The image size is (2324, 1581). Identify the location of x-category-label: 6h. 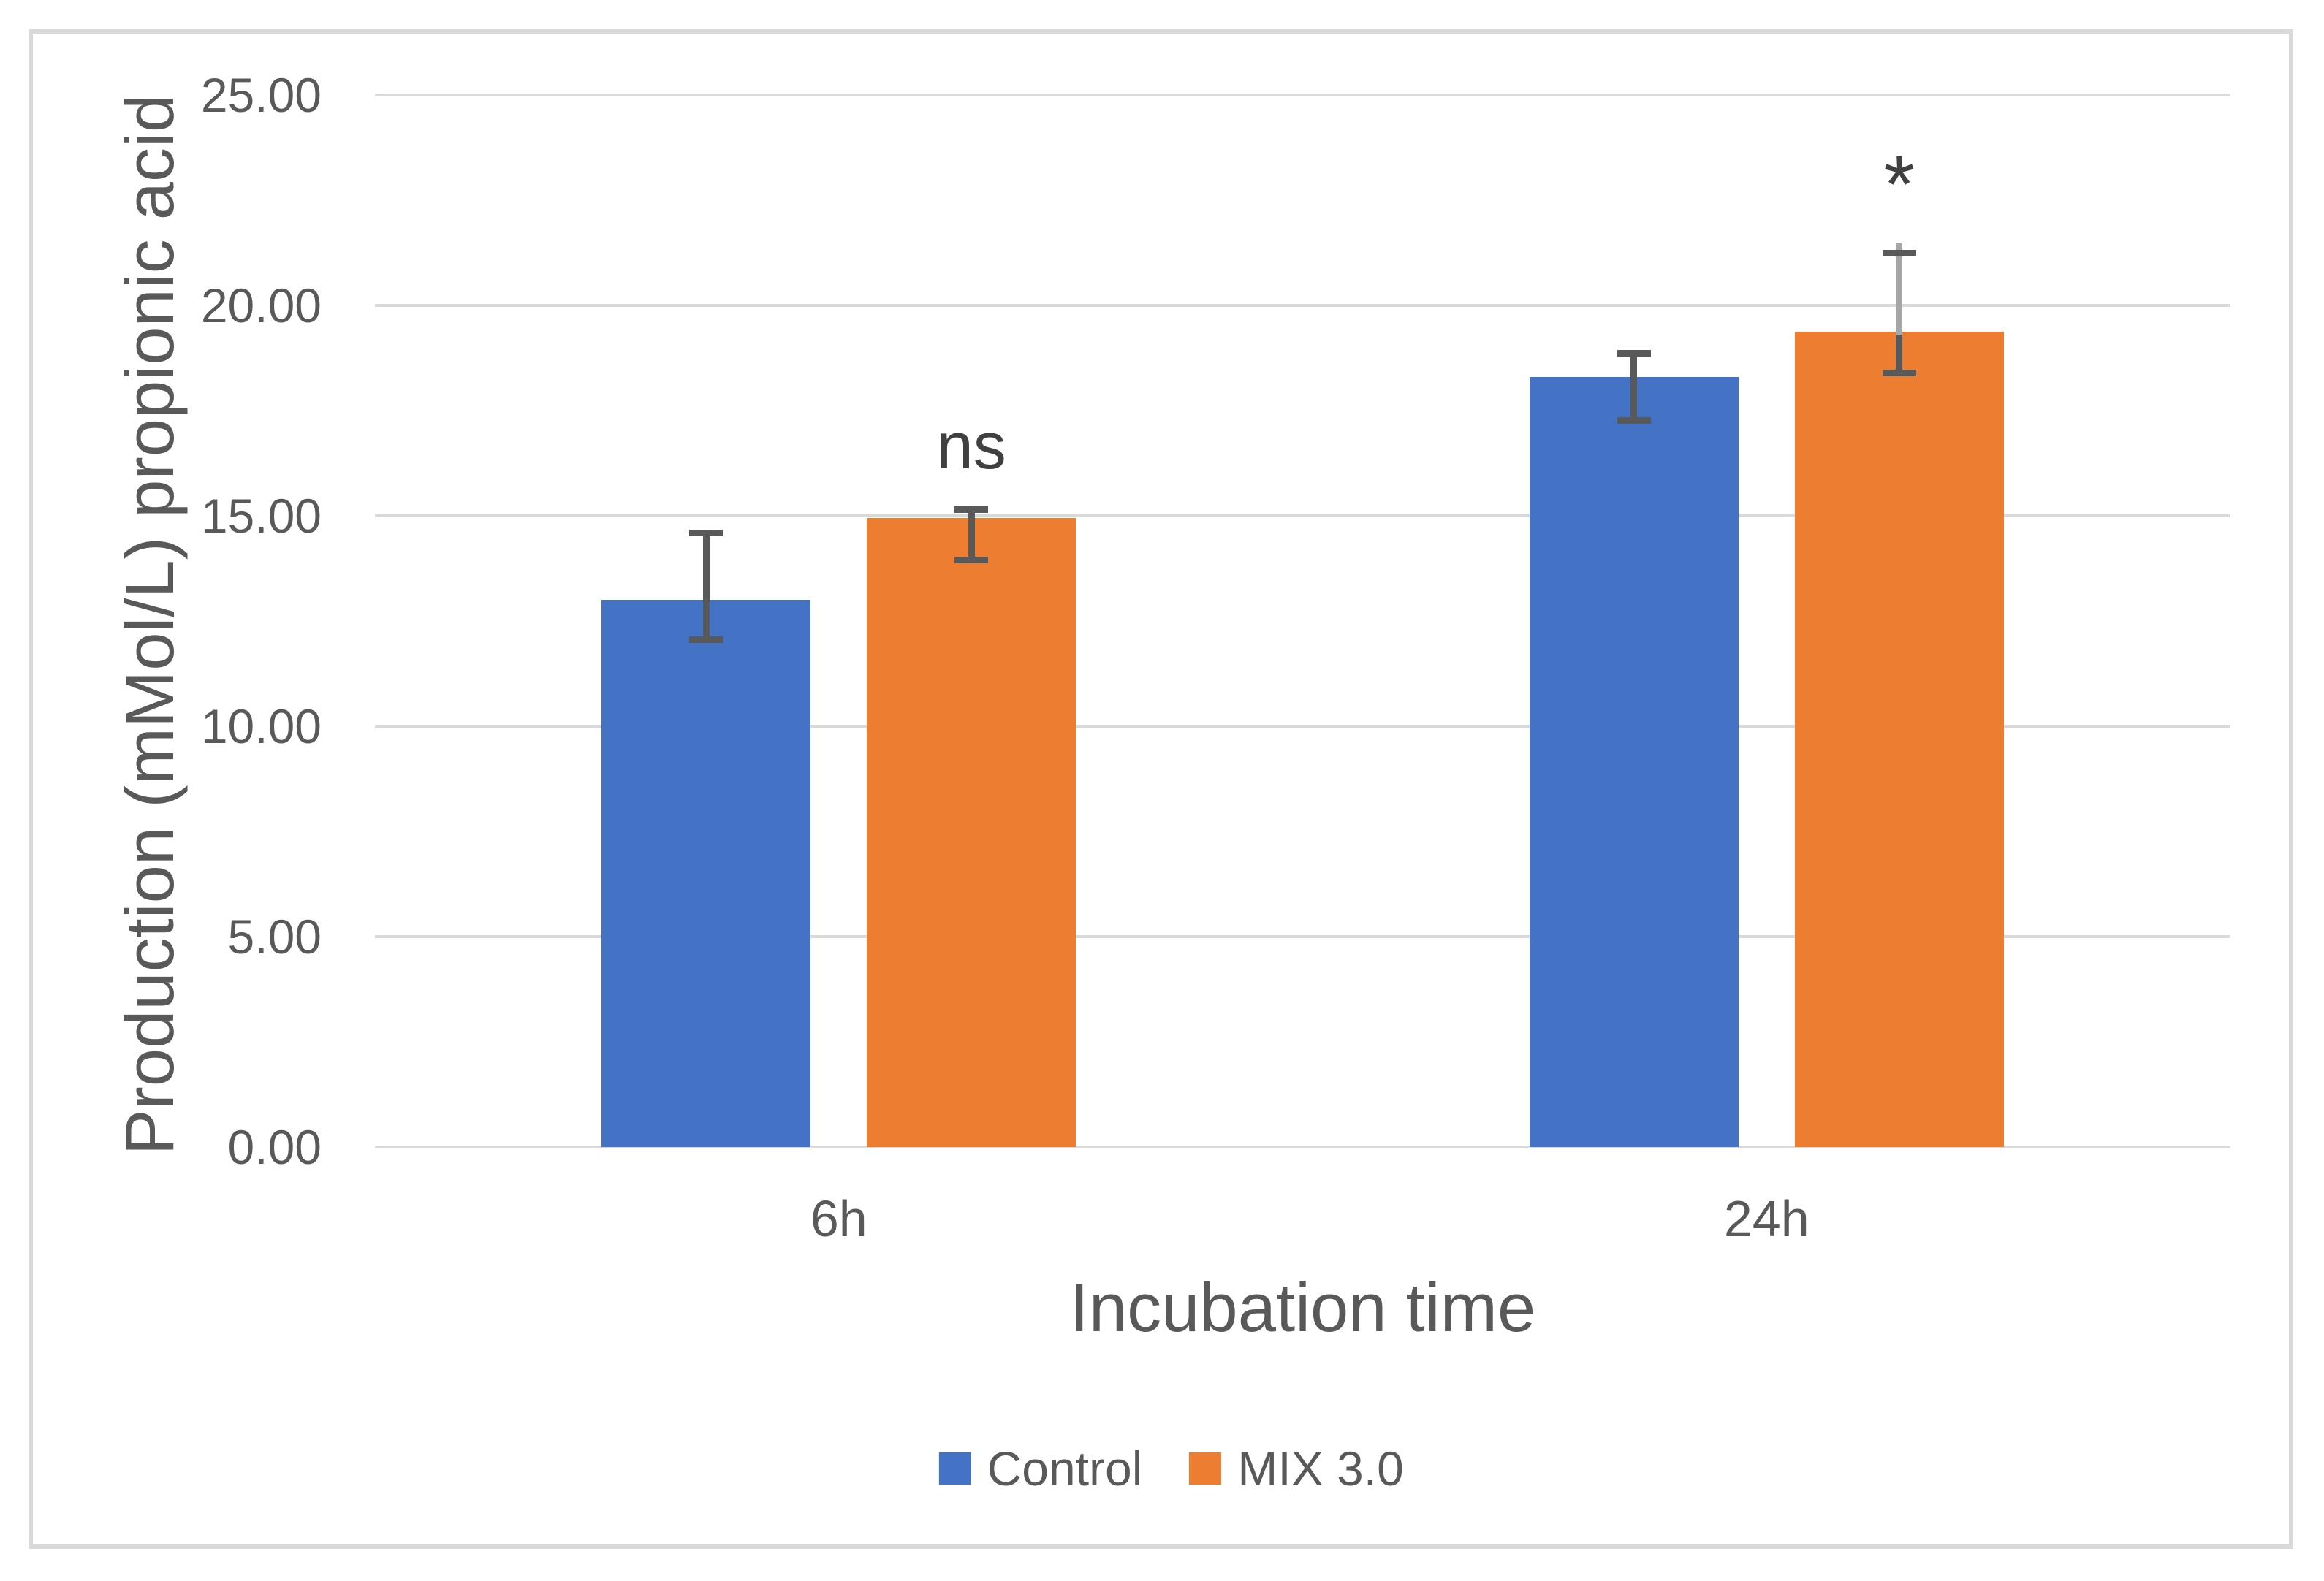
(838, 1218).